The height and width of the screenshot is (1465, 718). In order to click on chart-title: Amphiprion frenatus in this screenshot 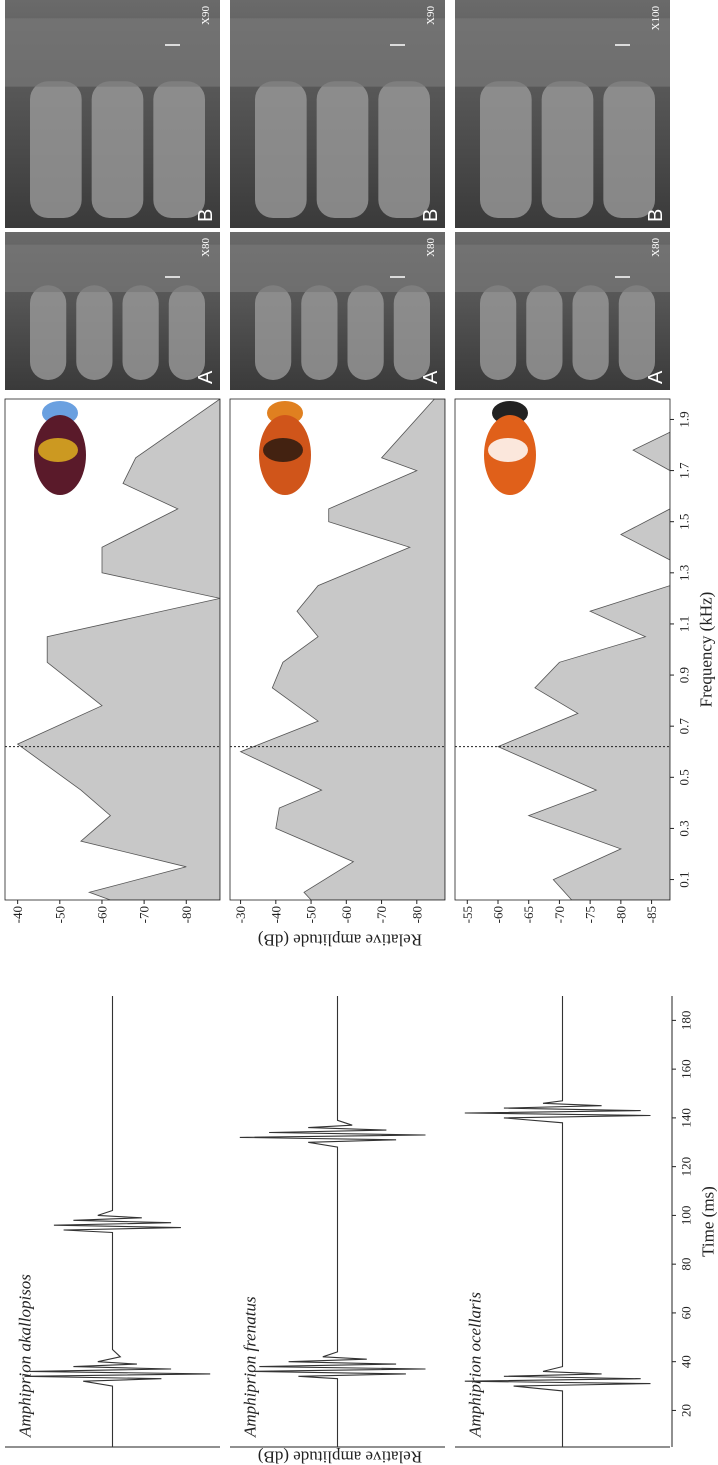, I will do `click(250, 1367)`.